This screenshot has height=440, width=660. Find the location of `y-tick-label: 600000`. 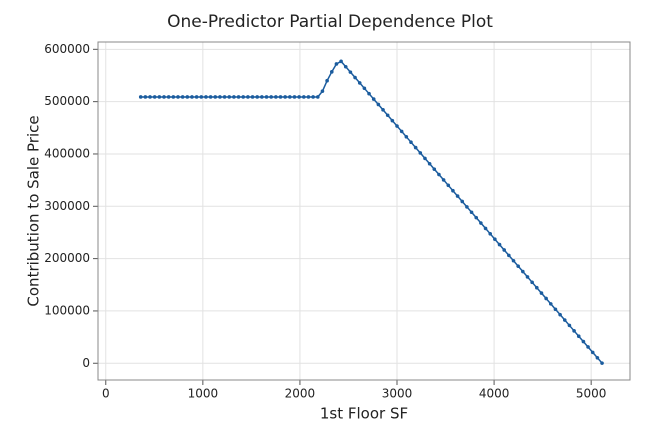

y-tick-label: 600000 is located at coordinates (67, 49).